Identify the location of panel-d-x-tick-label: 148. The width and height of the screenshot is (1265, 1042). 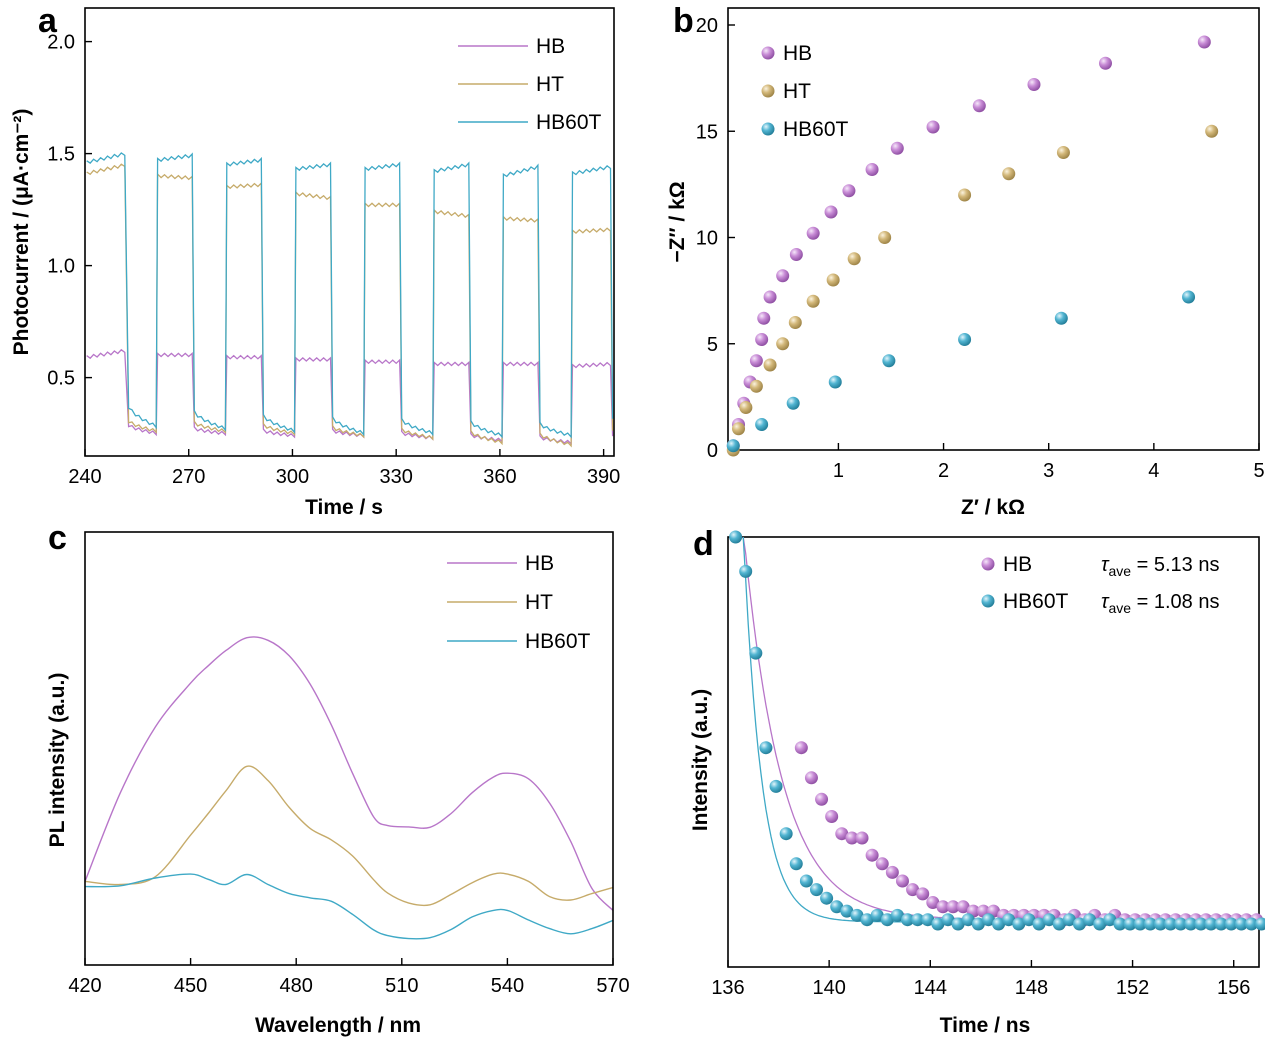
(1031, 988).